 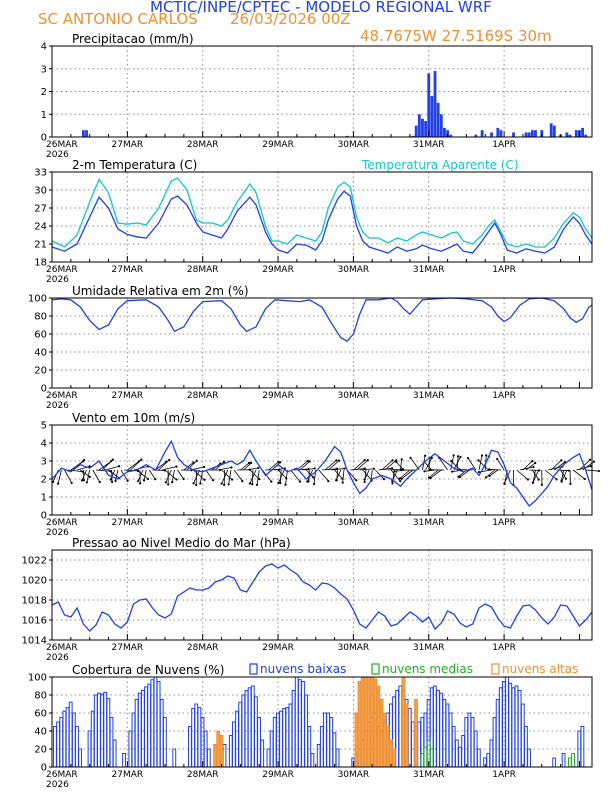 I want to click on x-start-label: 26MAR, so click(x=62, y=396).